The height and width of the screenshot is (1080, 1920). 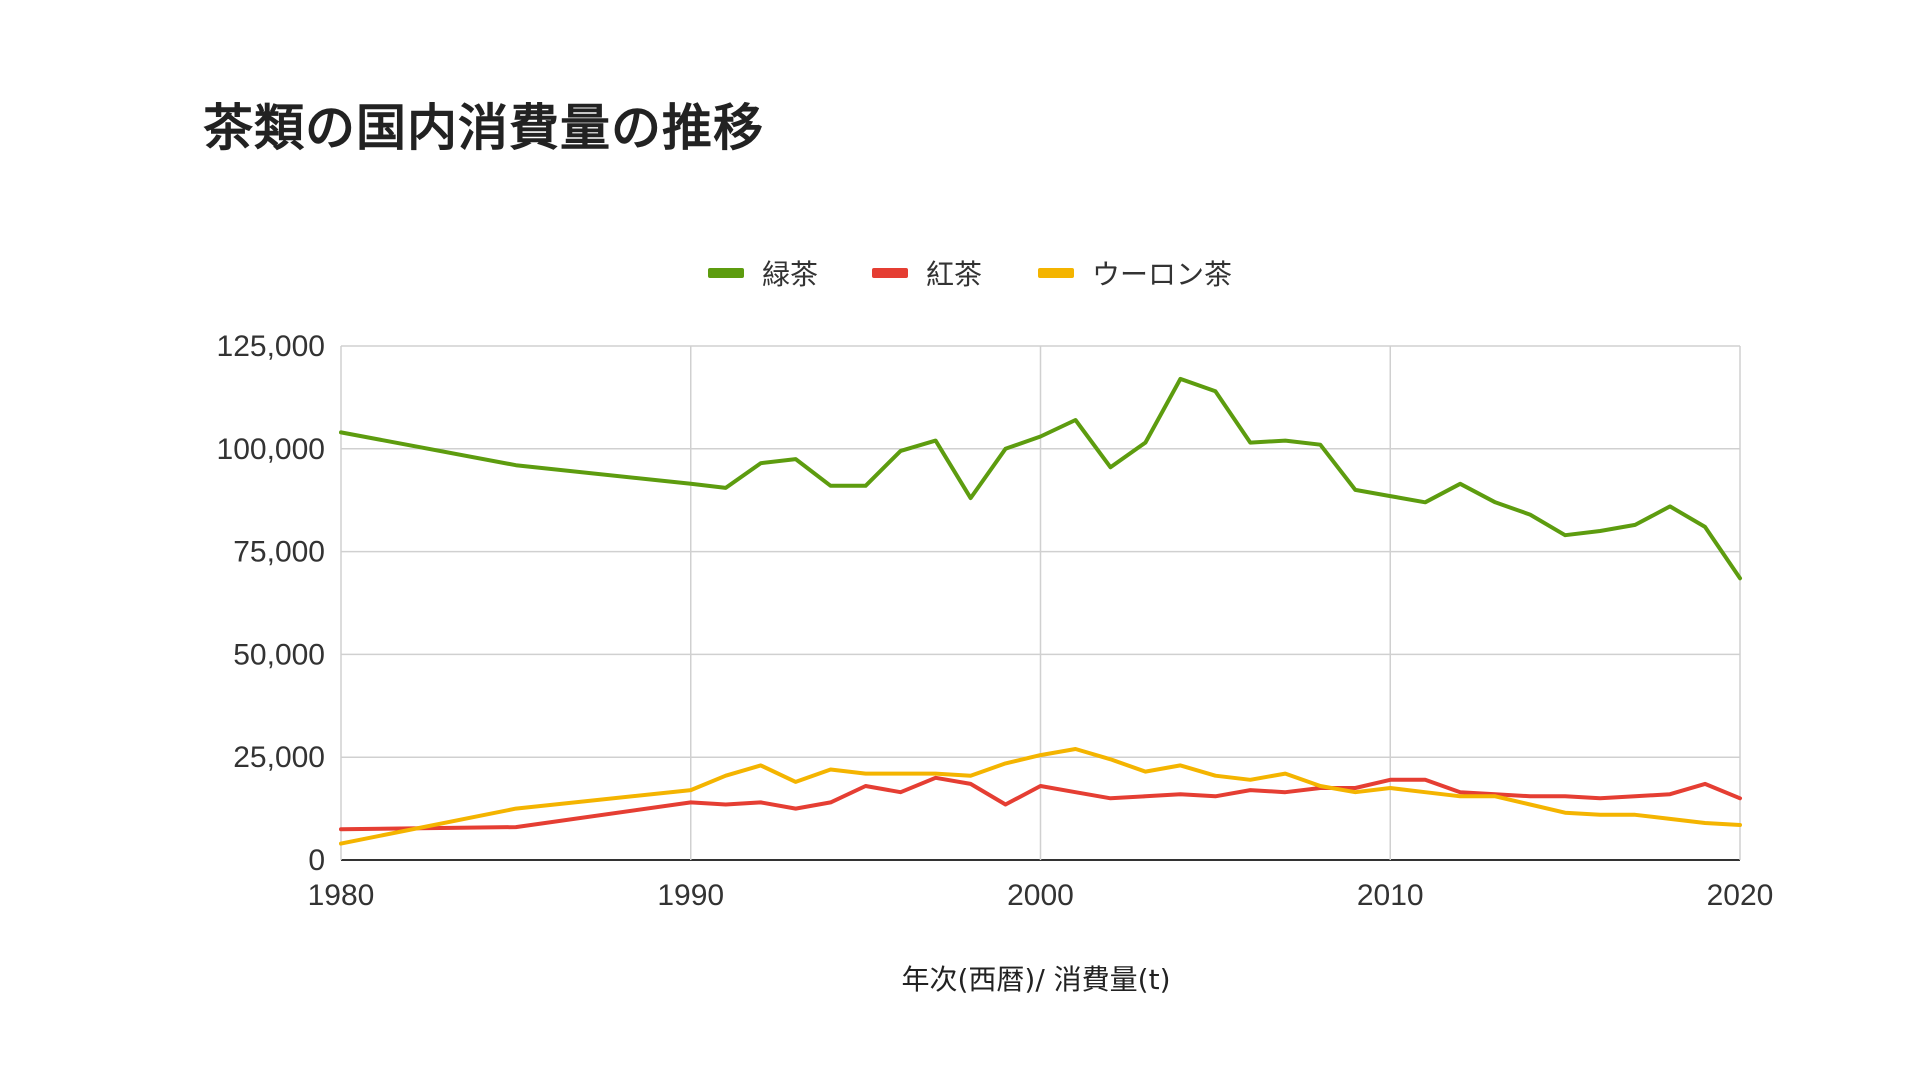 I want to click on y-tick-label: 0, so click(x=316, y=860).